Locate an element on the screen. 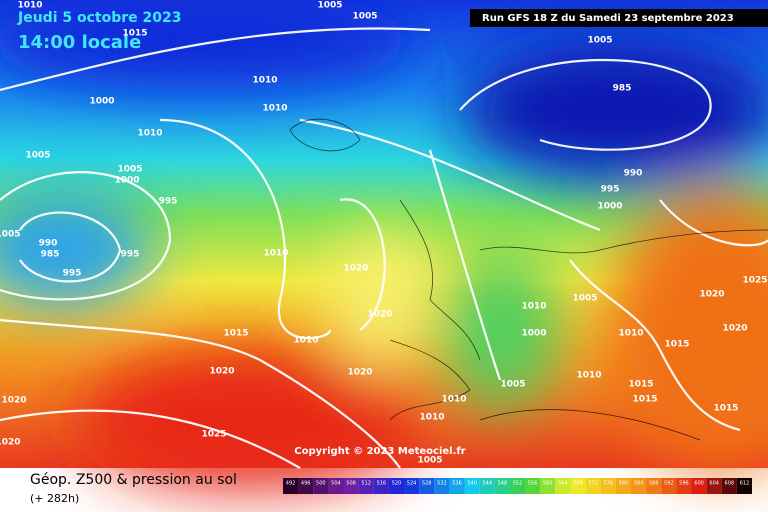 The width and height of the screenshot is (768, 512). scale-label: 524 is located at coordinates (412, 484).